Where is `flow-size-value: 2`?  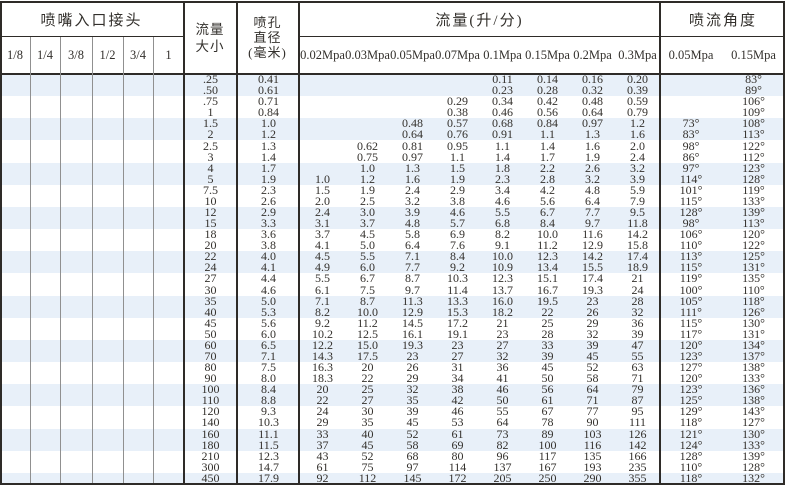 flow-size-value: 2 is located at coordinates (210, 134).